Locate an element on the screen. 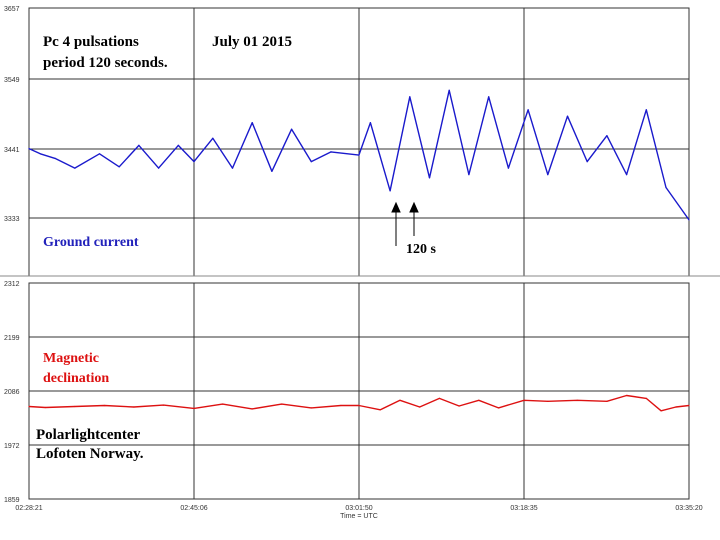  x-tick-label: 02:45:06 is located at coordinates (193, 508).